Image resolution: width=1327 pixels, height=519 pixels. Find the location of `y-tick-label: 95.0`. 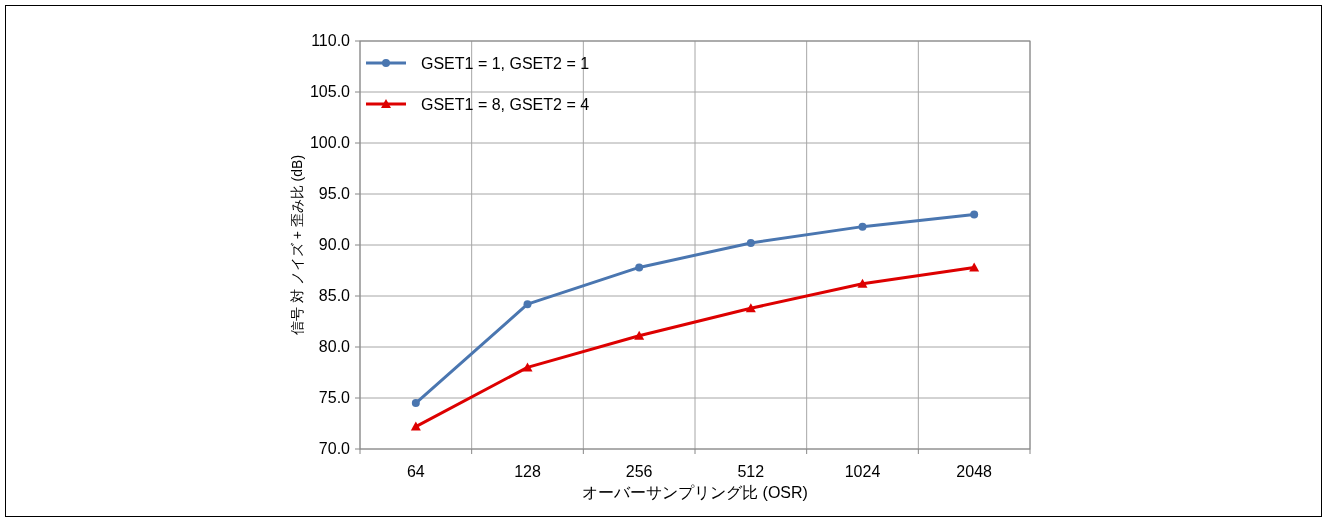

y-tick-label: 95.0 is located at coordinates (334, 193).